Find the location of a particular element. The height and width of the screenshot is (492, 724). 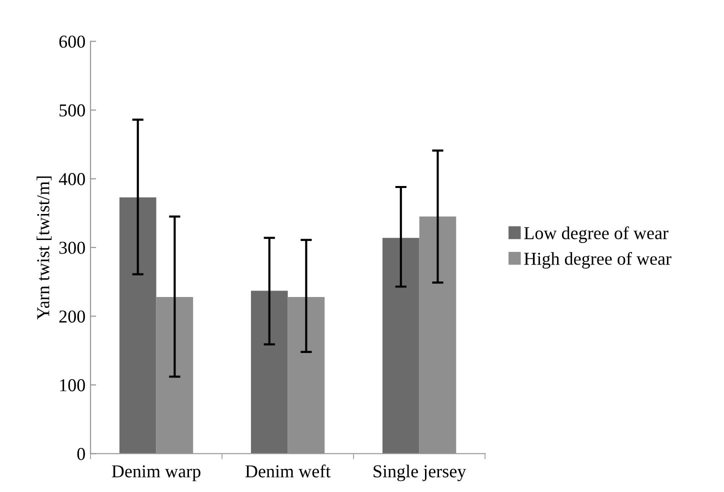

x-tick-label: Single jersey is located at coordinates (420, 473).